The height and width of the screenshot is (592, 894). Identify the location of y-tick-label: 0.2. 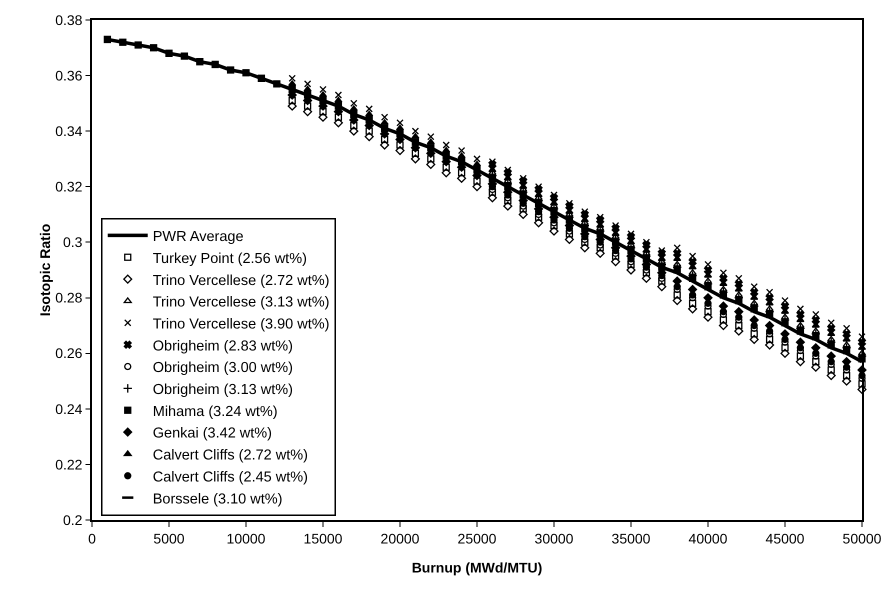
(72, 520).